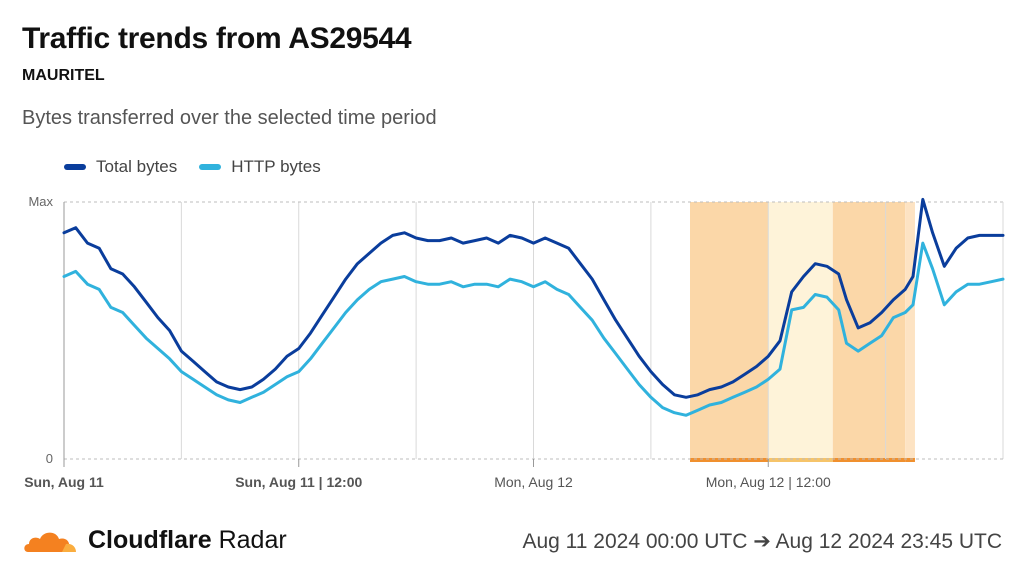  I want to click on brand-name: Cloudflare Radar, so click(187, 540).